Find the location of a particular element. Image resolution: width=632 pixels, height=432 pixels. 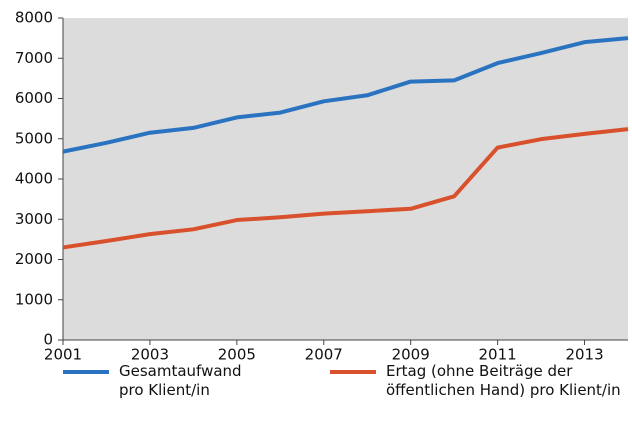

y-tick-label: 1000 is located at coordinates (34, 299).